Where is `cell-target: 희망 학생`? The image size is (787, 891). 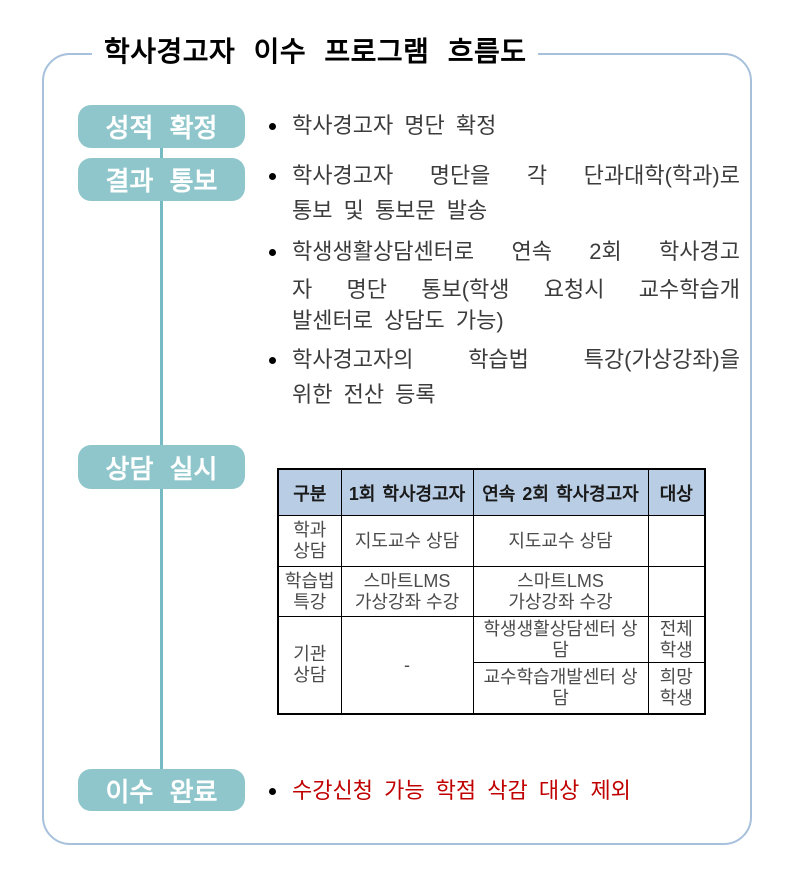
cell-target: 희망 학생 is located at coordinates (676, 688).